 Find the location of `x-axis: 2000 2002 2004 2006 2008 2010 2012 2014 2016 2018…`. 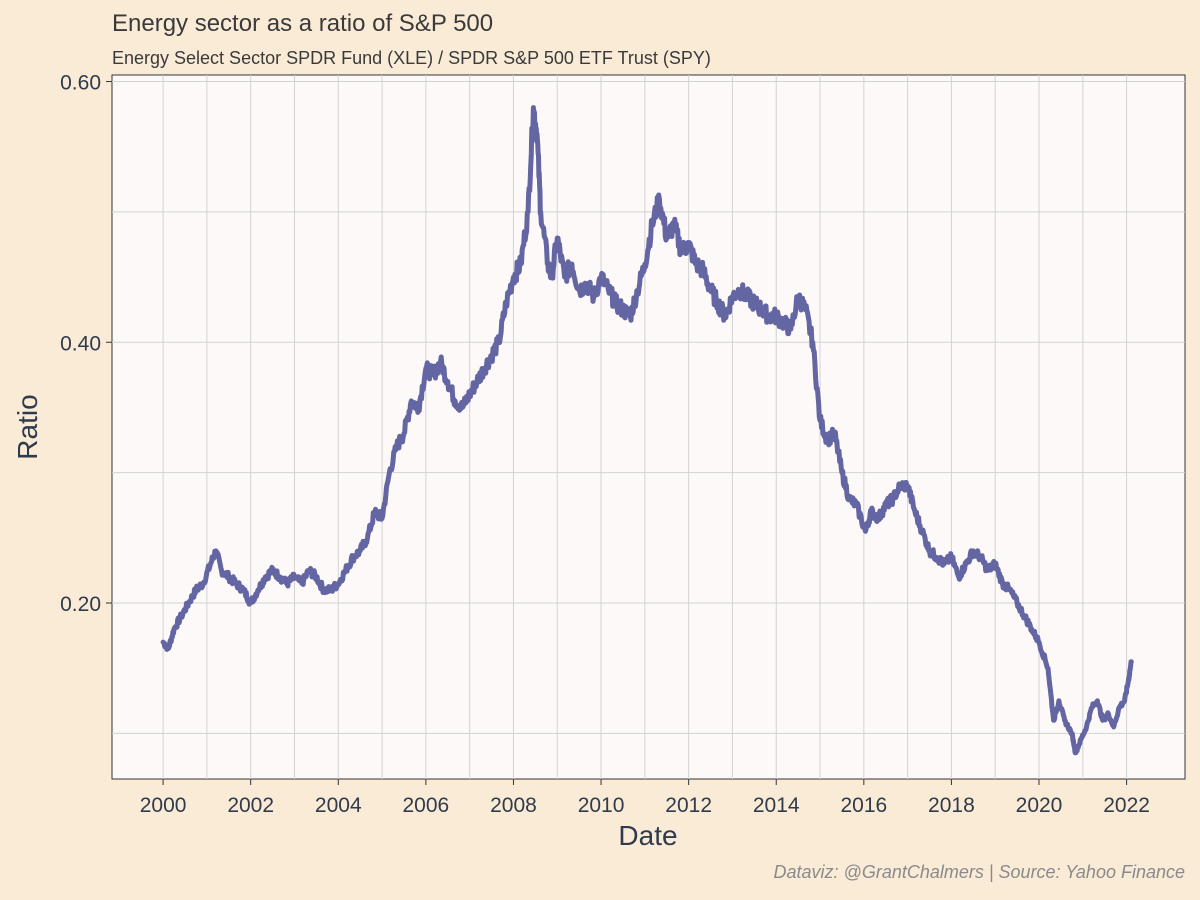

x-axis: 2000 2002 2004 2006 2008 2010 2012 2014 2016 2018… is located at coordinates (645, 798).